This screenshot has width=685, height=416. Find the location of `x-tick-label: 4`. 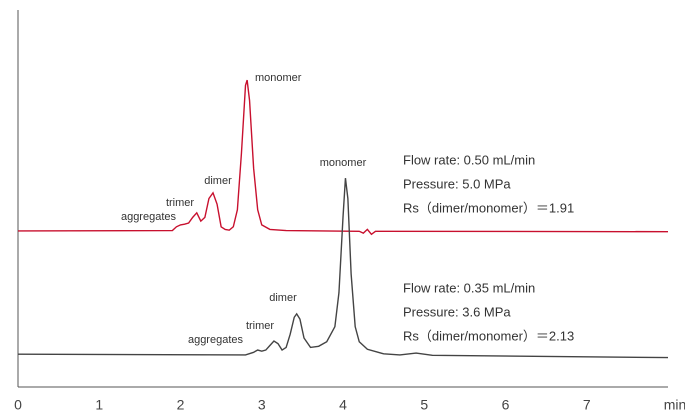

x-tick-label: 4 is located at coordinates (343, 405).